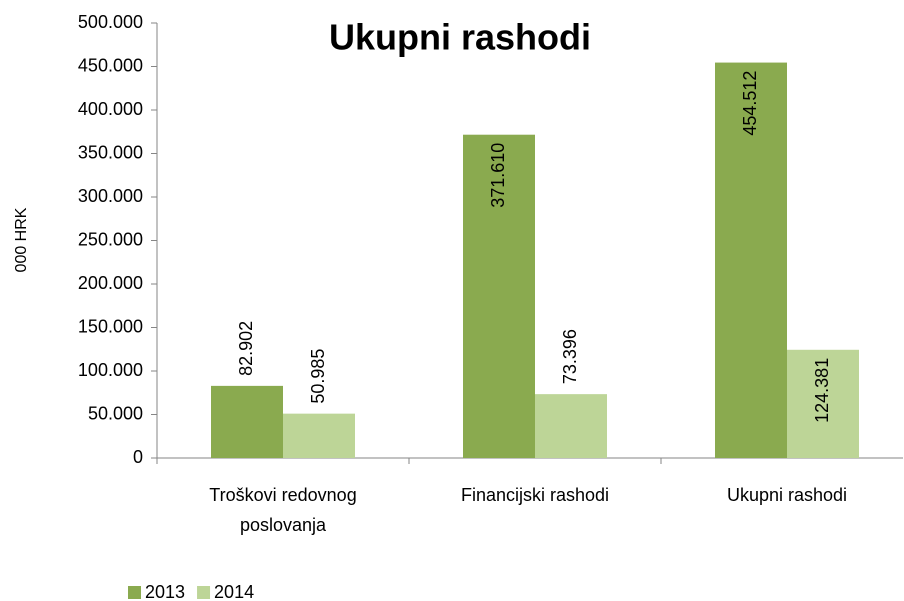 The height and width of the screenshot is (601, 904). Describe the element at coordinates (138, 457) in the screenshot. I see `y-tick-label: 0` at that location.